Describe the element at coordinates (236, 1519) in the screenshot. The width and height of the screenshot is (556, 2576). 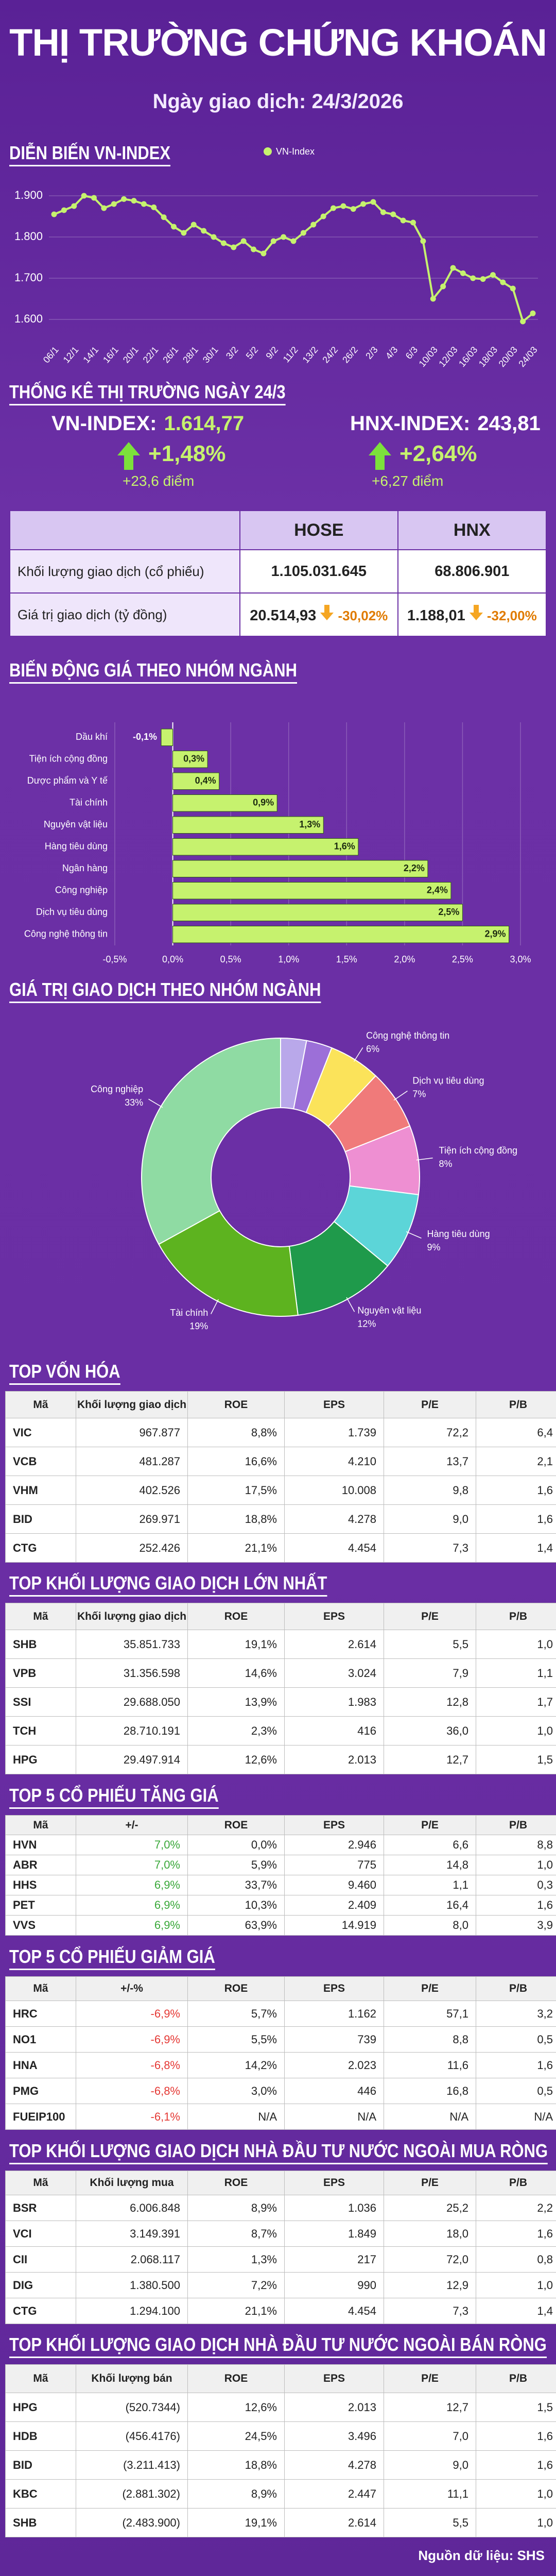
I see `cell: 18,8%` at that location.